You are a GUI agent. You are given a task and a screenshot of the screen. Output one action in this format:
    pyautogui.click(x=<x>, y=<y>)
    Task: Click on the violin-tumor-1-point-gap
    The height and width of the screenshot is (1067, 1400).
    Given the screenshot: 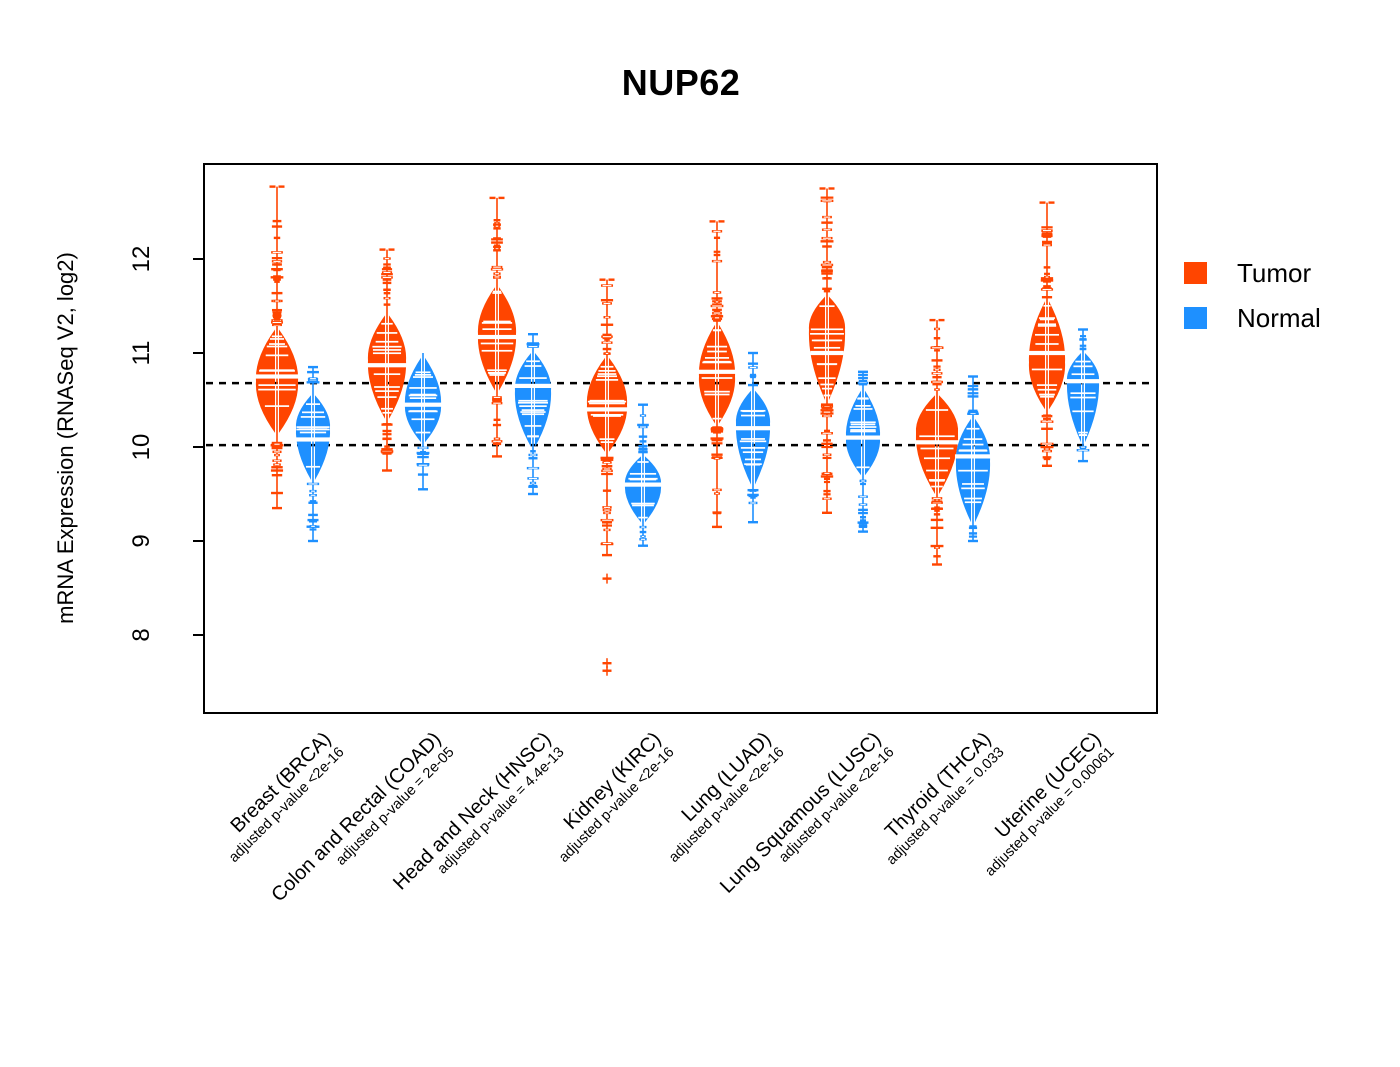 What is the action you would take?
    pyautogui.click(x=387, y=277)
    